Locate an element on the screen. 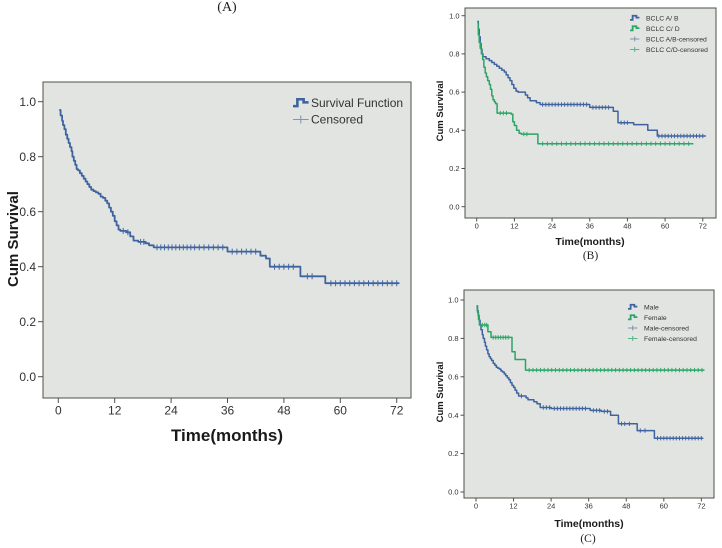 The height and width of the screenshot is (548, 722). legend-item-bclc-a-b-censored: BCLC A/B-censored is located at coordinates (668, 39).